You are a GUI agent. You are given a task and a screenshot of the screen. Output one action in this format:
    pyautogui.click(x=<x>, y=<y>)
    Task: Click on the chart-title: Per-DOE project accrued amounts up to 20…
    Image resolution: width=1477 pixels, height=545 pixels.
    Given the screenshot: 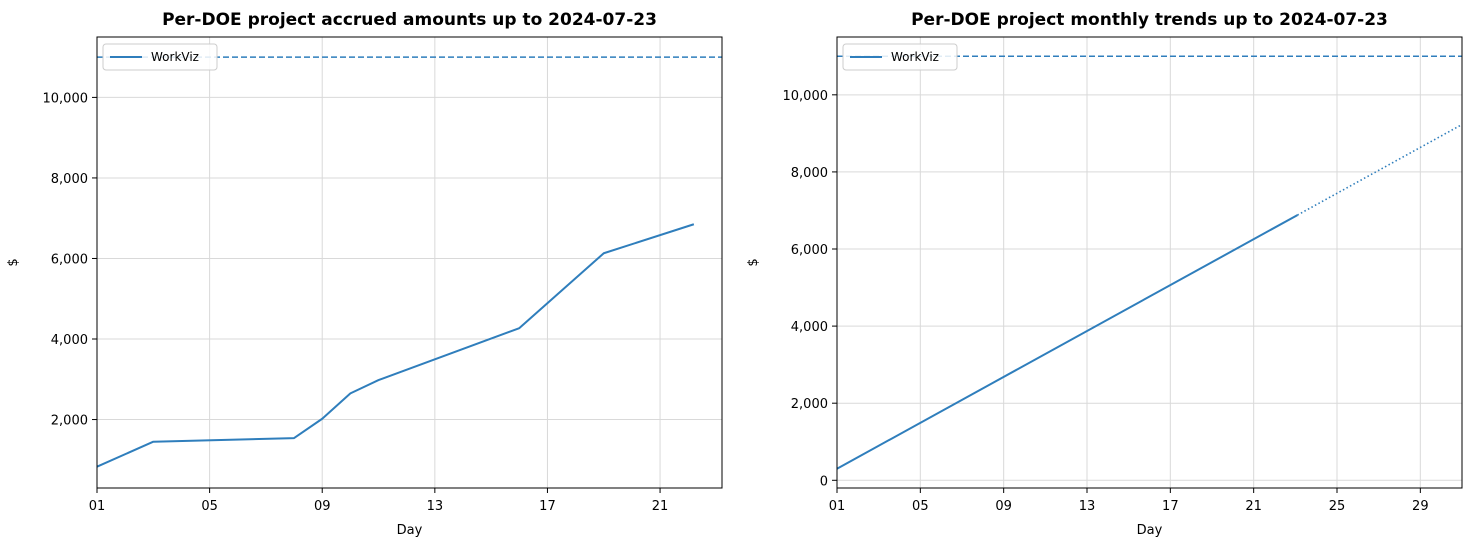 What is the action you would take?
    pyautogui.click(x=409, y=20)
    